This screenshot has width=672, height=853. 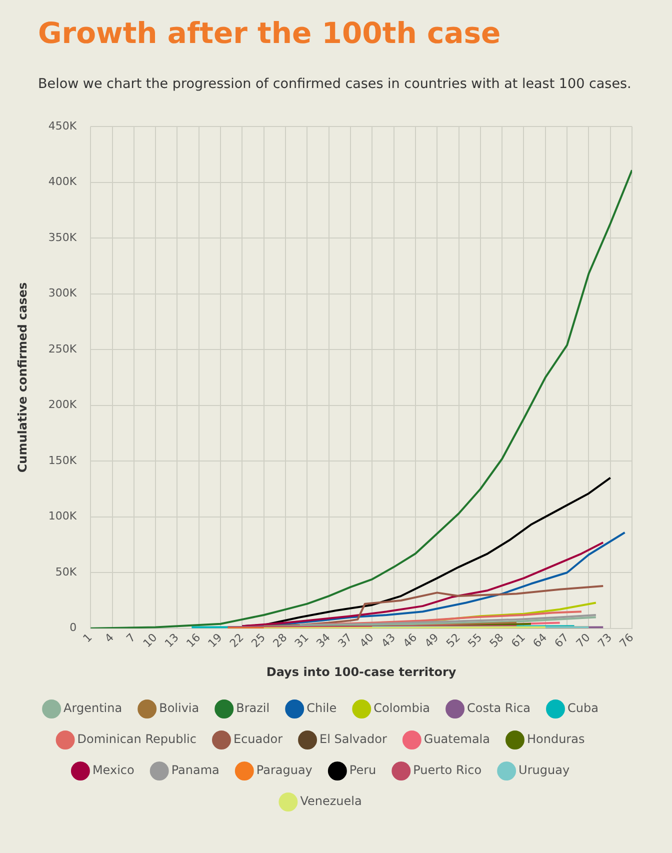 What do you see at coordinates (453, 640) in the screenshot?
I see `x-tick-label: 52` at bounding box center [453, 640].